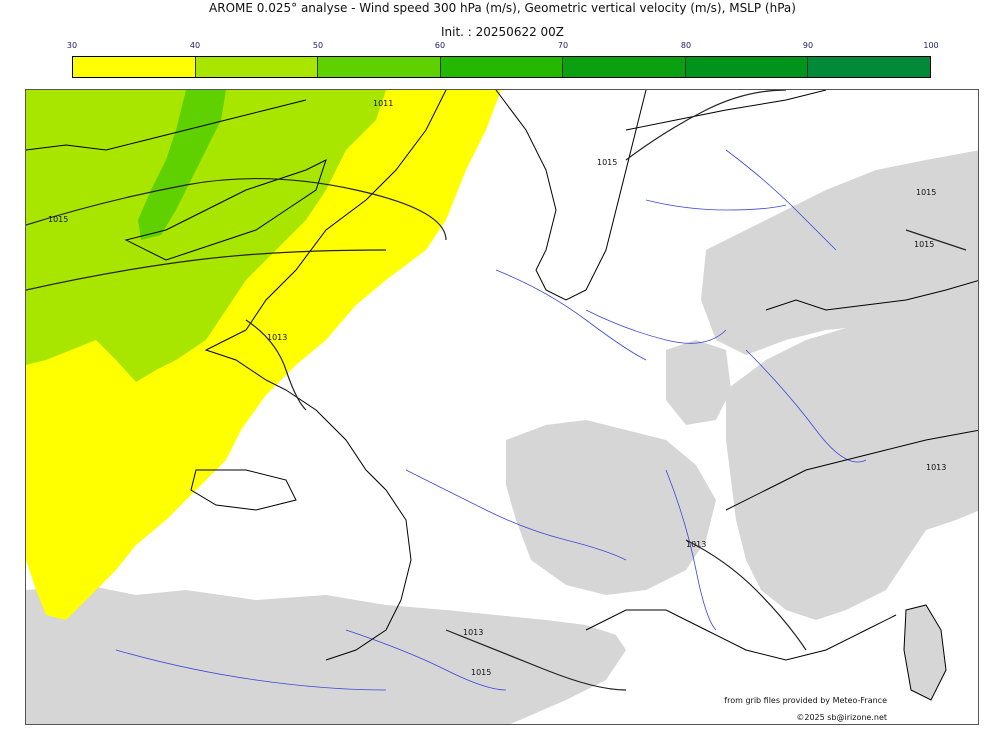 The height and width of the screenshot is (738, 1005). Describe the element at coordinates (841, 717) in the screenshot. I see `copyright-credit: ©2025 sb@irizone.net` at that location.